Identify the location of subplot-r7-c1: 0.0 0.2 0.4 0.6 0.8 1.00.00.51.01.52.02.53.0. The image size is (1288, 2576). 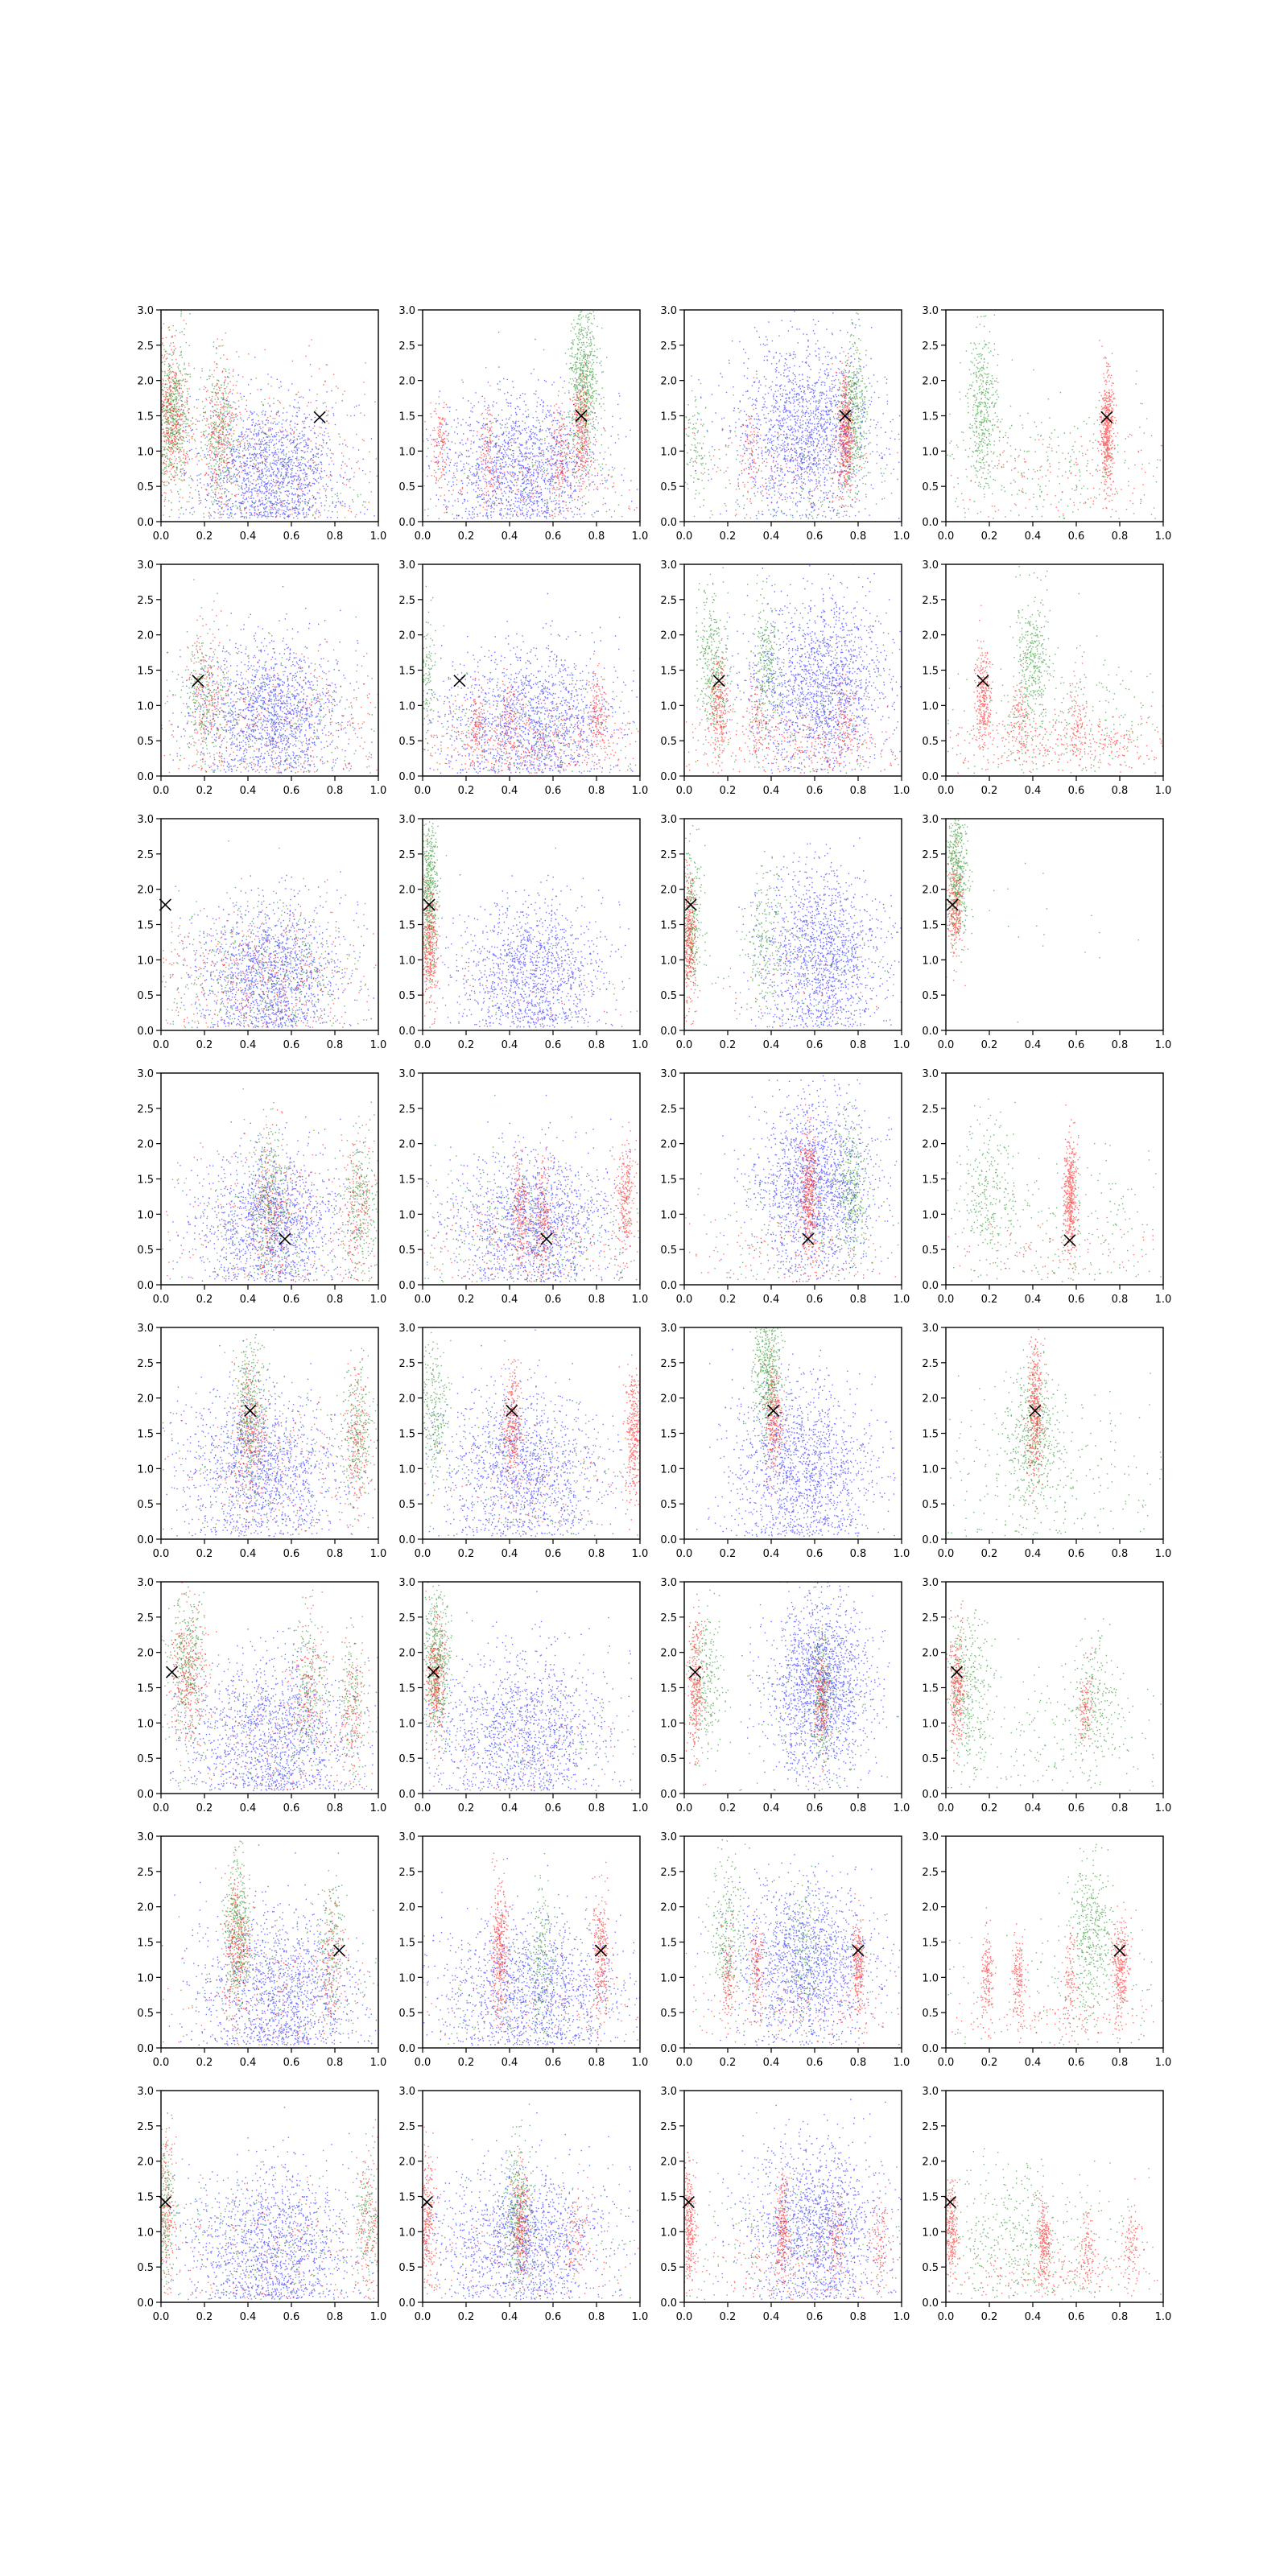
(516, 2204).